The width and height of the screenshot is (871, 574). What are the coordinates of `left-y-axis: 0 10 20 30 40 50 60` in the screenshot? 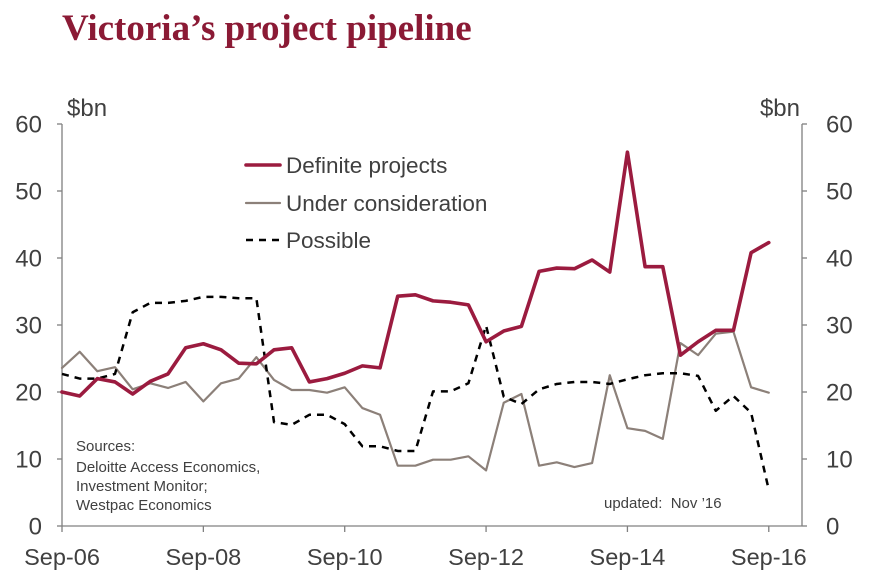 It's located at (38, 326).